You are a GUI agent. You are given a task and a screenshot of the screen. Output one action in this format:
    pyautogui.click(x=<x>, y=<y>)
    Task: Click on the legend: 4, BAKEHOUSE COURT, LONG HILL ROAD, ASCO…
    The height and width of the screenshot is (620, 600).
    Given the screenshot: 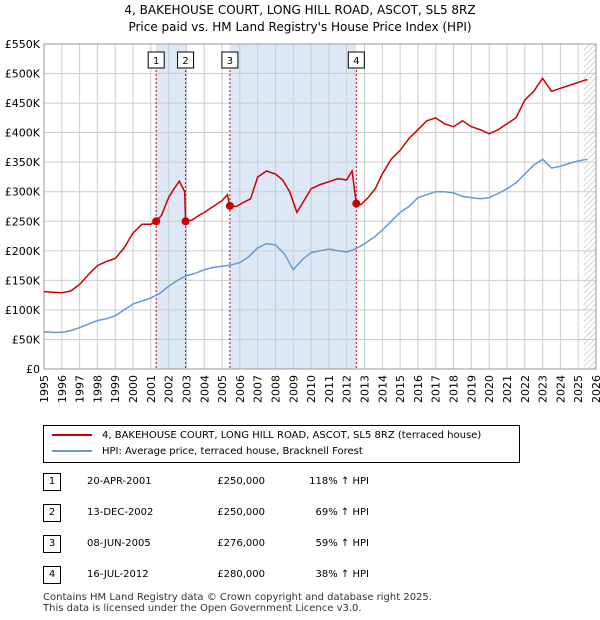 What is the action you would take?
    pyautogui.click(x=281, y=444)
    